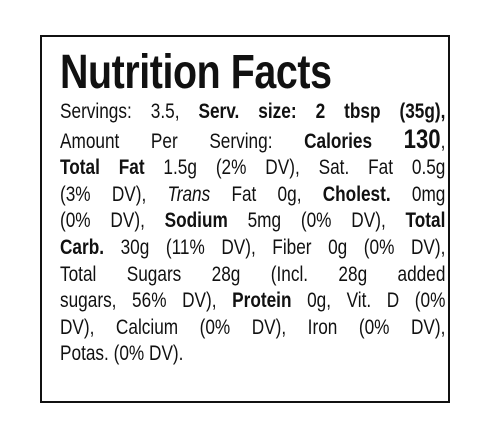 This screenshot has width=491, height=440. Describe the element at coordinates (102, 168) in the screenshot. I see `text: Total Fat` at that location.